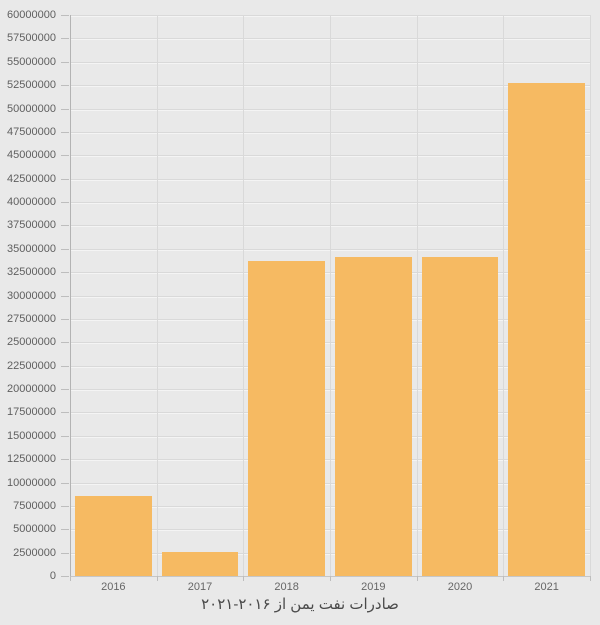 Image resolution: width=600 pixels, height=625 pixels. Describe the element at coordinates (52, 576) in the screenshot. I see `y-tick-label: 0` at that location.